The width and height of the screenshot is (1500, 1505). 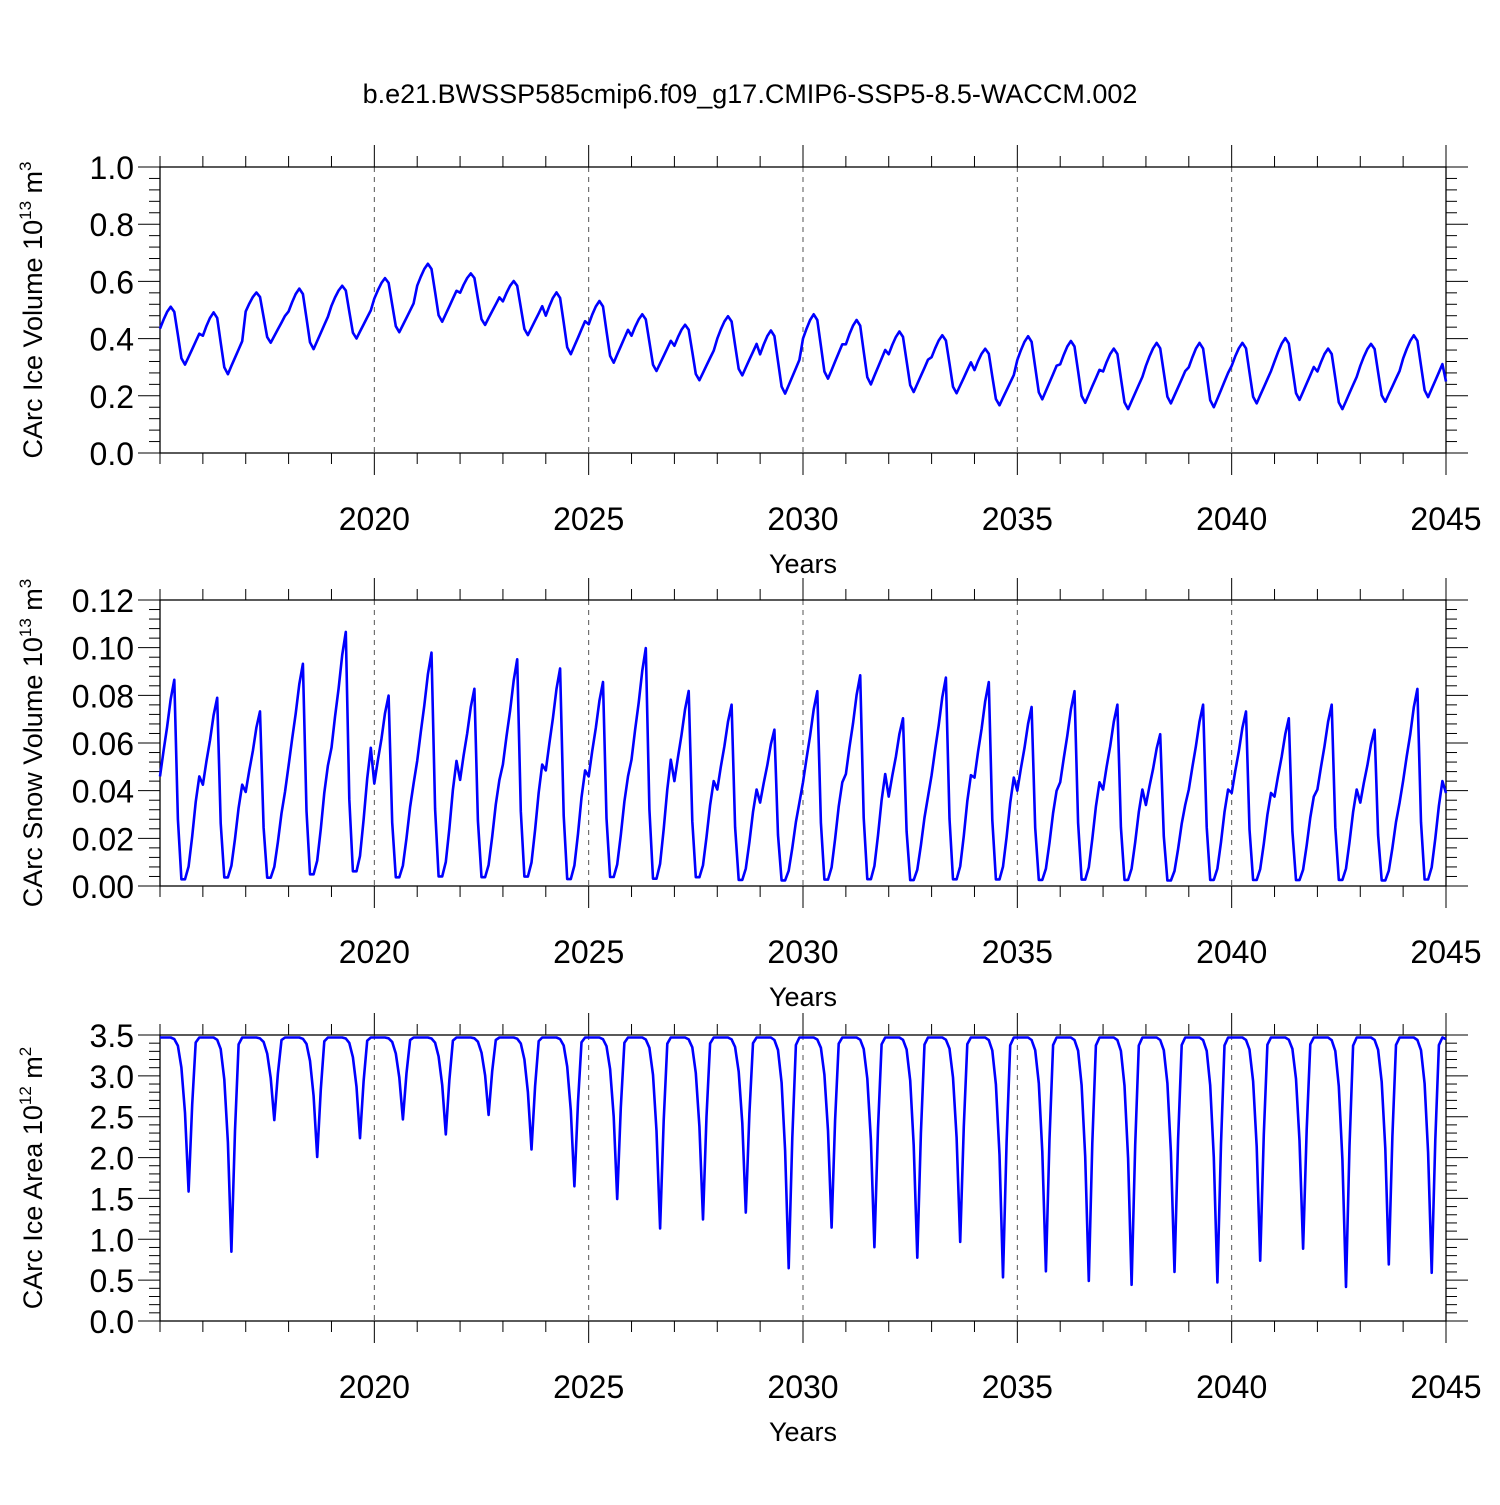 I want to click on y-tick-label: 0.4, so click(x=112, y=340).